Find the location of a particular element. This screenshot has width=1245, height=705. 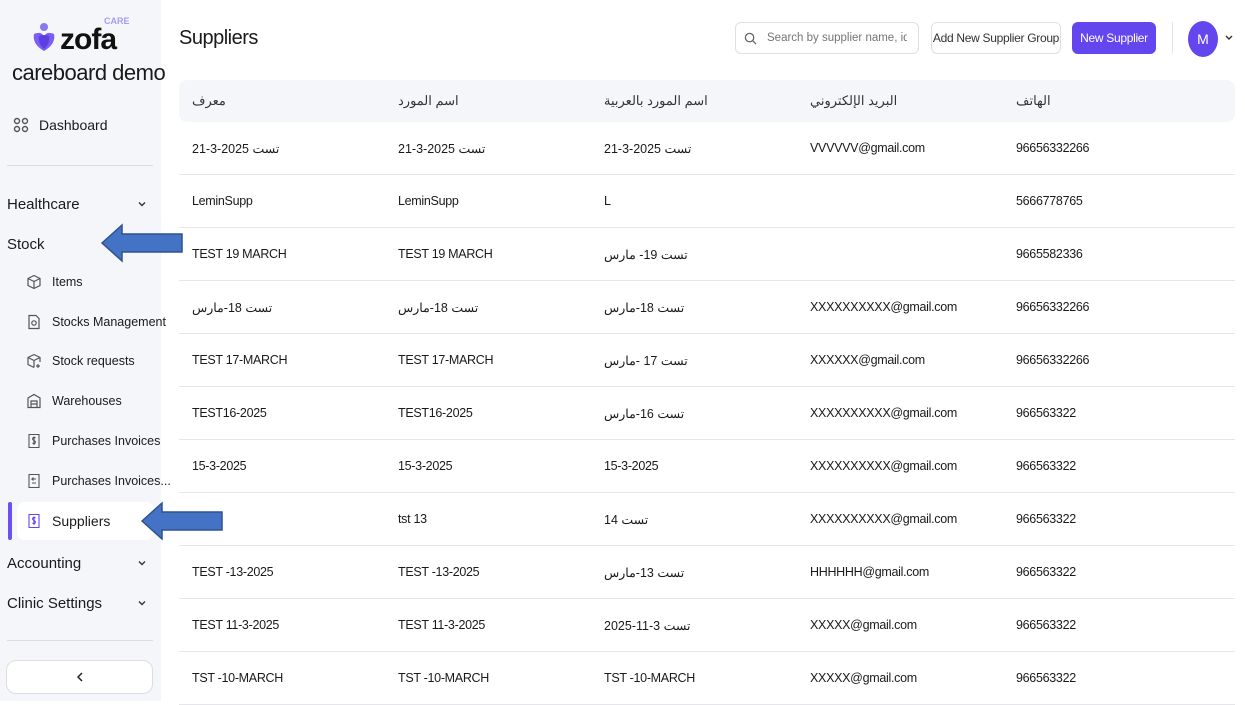

search-box is located at coordinates (827, 38).